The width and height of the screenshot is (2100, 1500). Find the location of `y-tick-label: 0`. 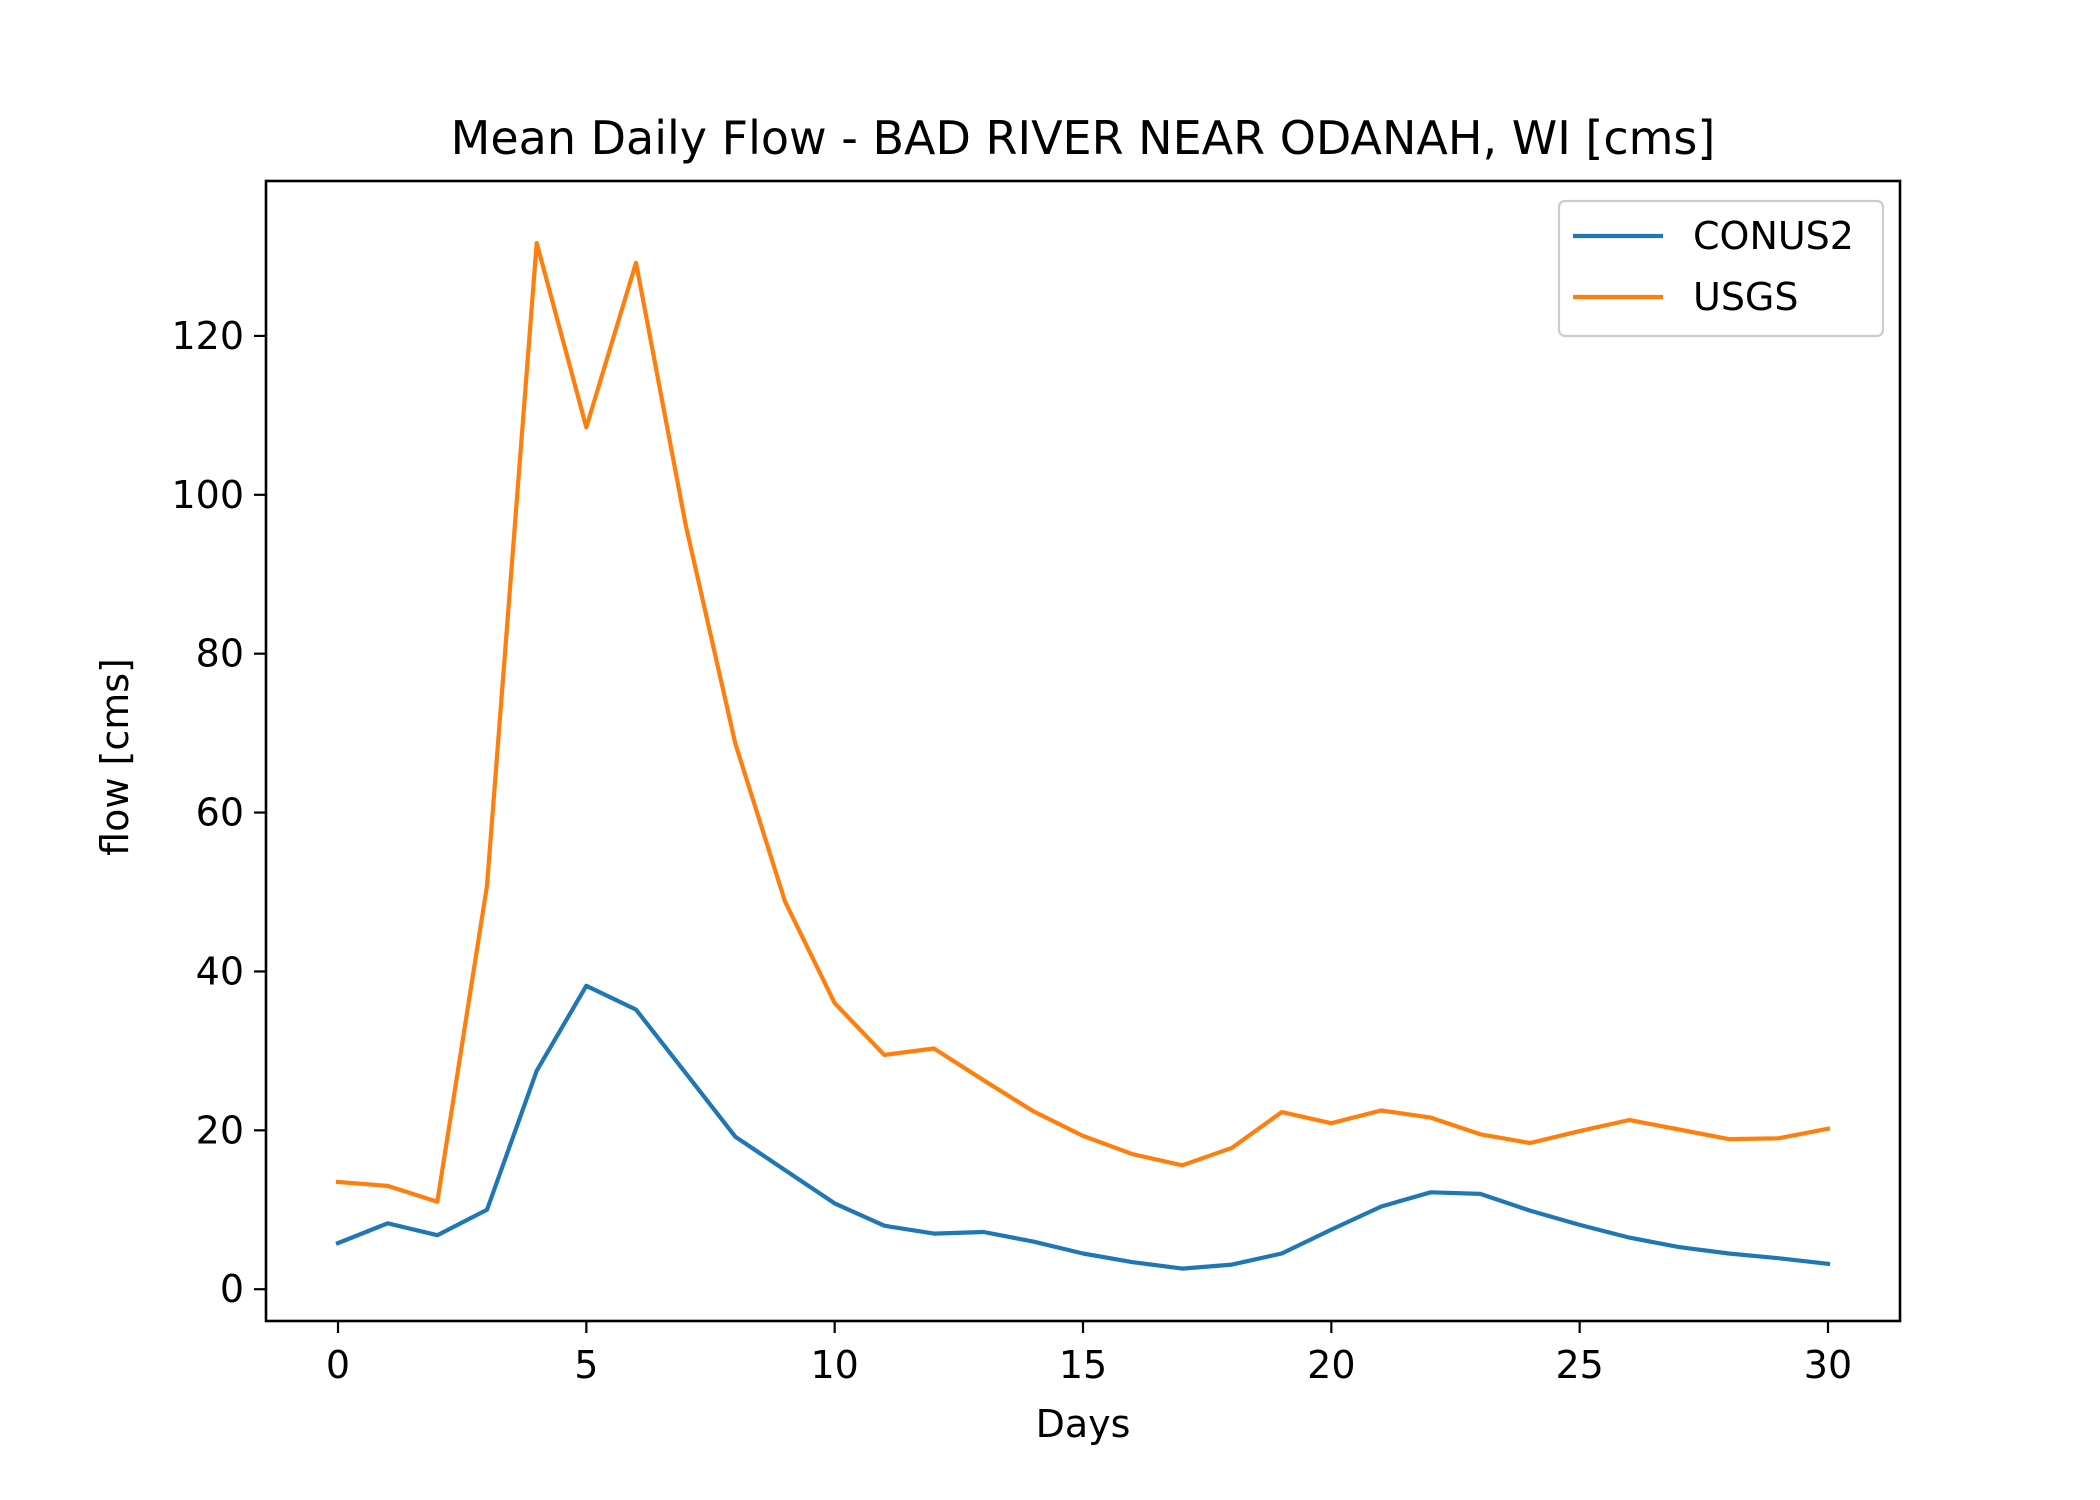

y-tick-label: 0 is located at coordinates (232, 1289).